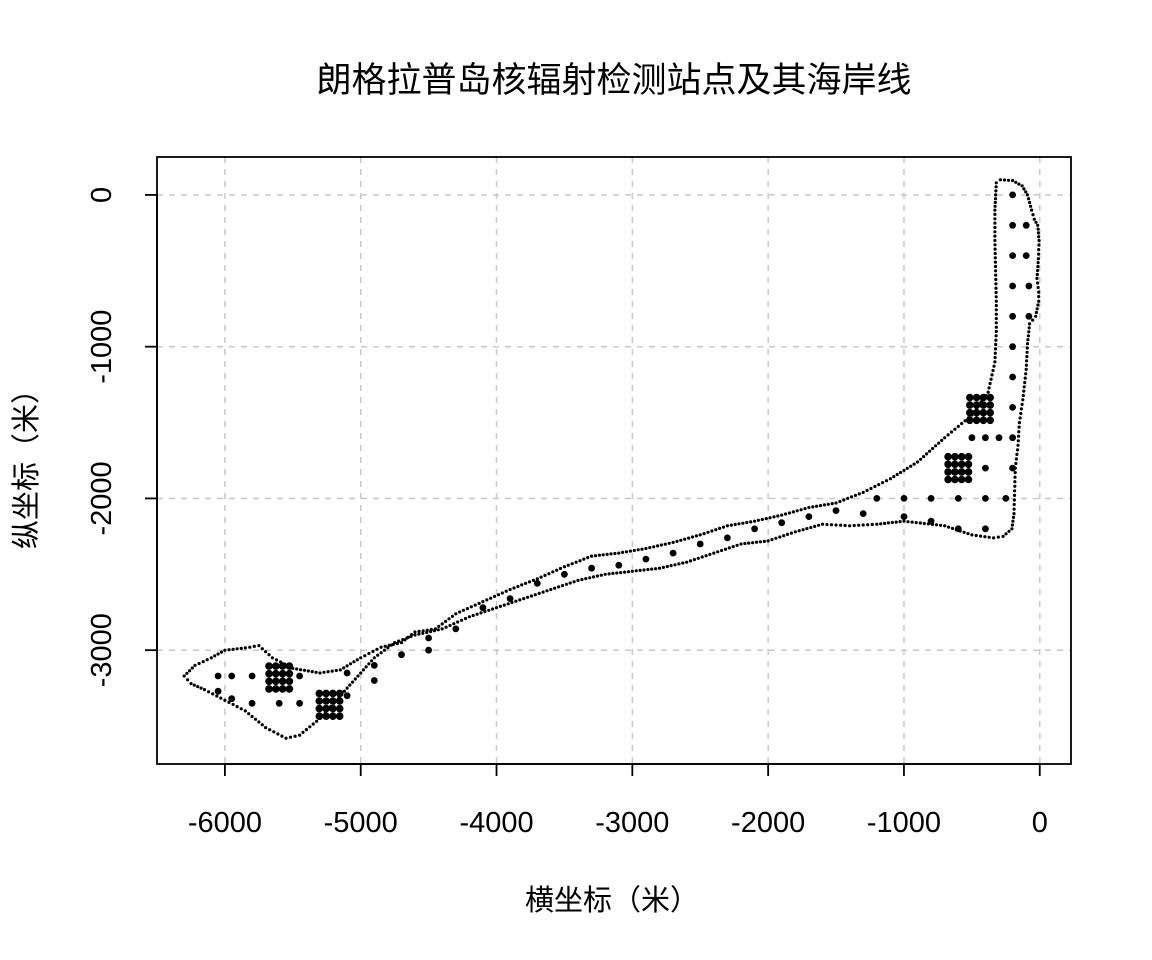  Describe the element at coordinates (26, 462) in the screenshot. I see `y-axis-label: 纵坐标（米）` at that location.